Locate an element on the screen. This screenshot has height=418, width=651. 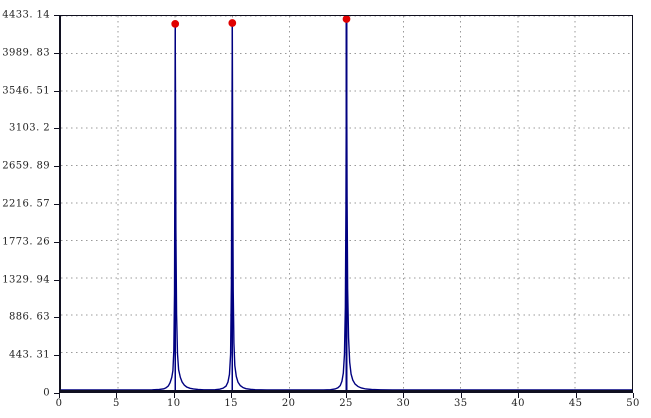
y-axis-tick-label: 1329. 94 is located at coordinates (26, 280).